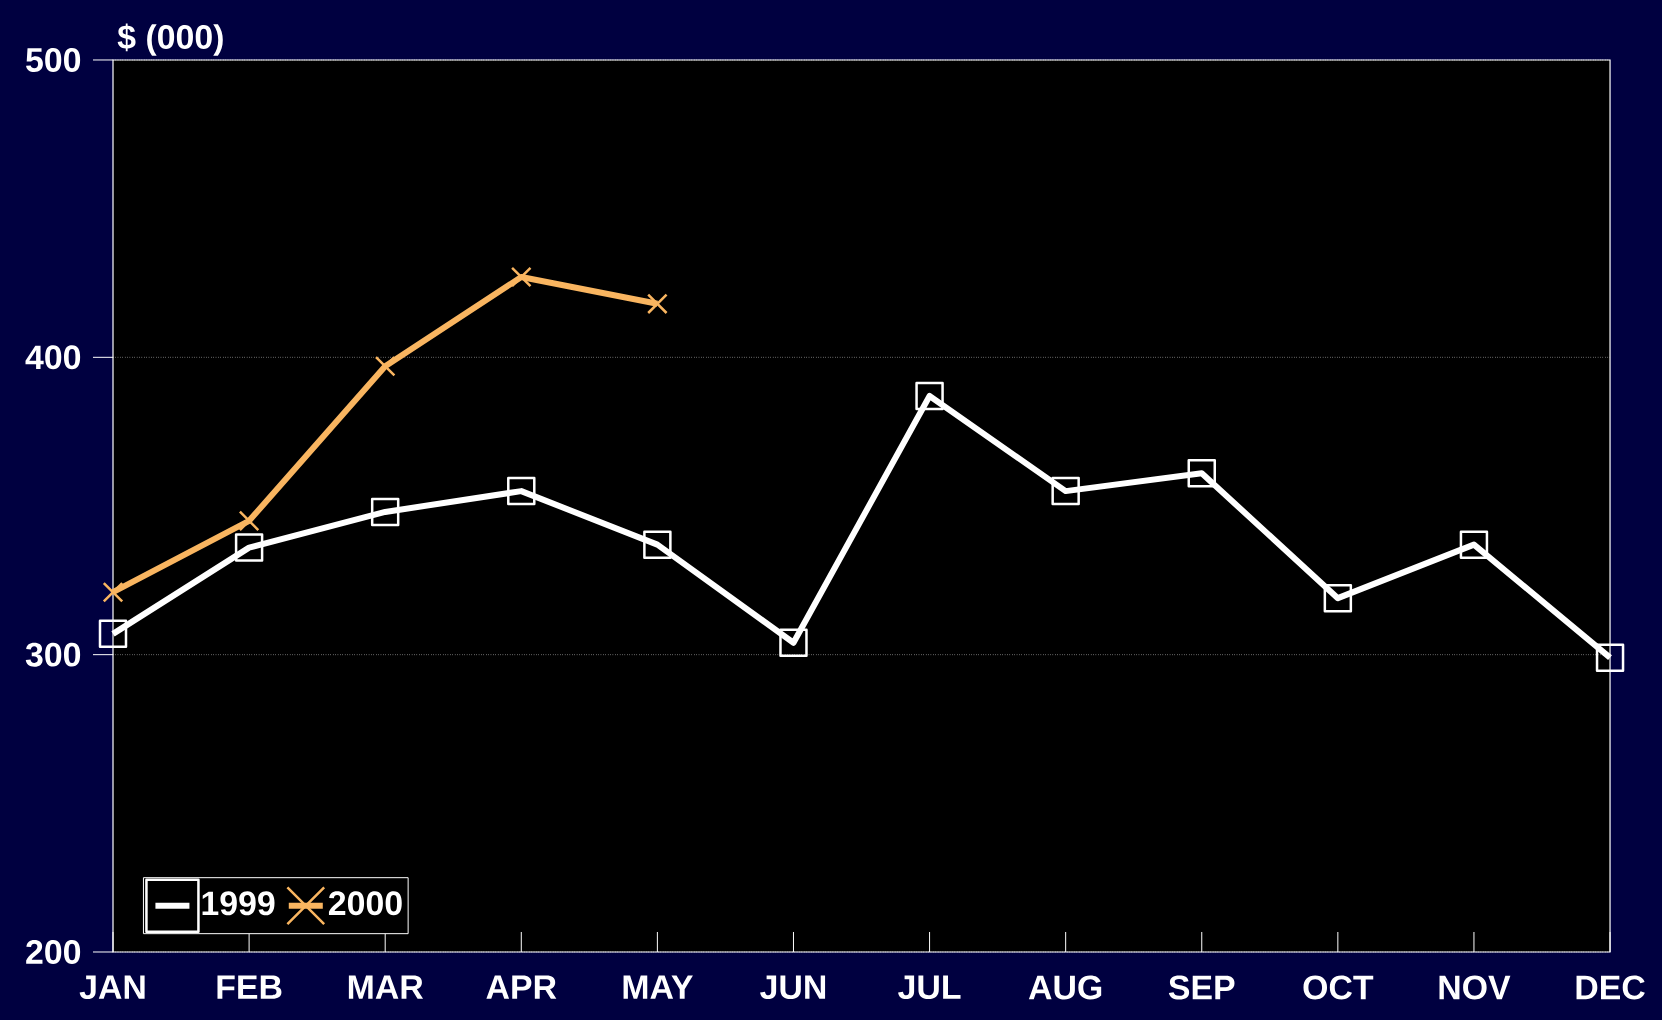 The width and height of the screenshot is (1662, 1020). I want to click on x-tick-label: NOV, so click(1475, 987).